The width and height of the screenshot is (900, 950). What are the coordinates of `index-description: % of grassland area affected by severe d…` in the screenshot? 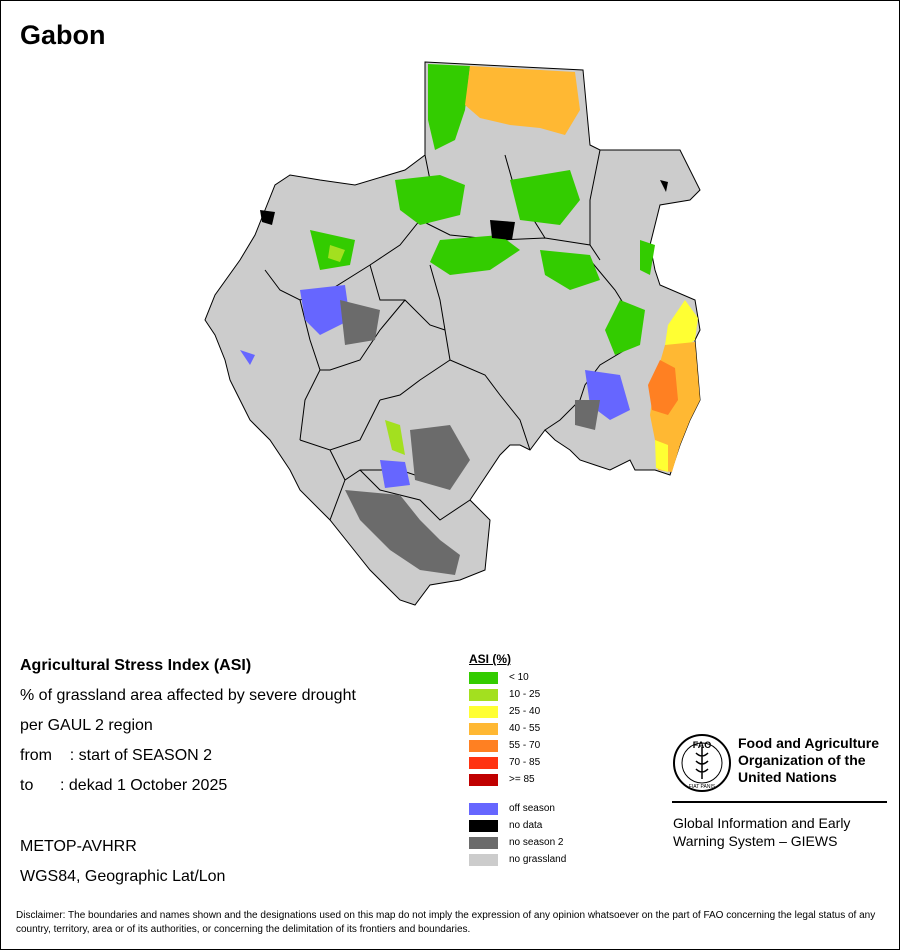 It's located at (188, 695).